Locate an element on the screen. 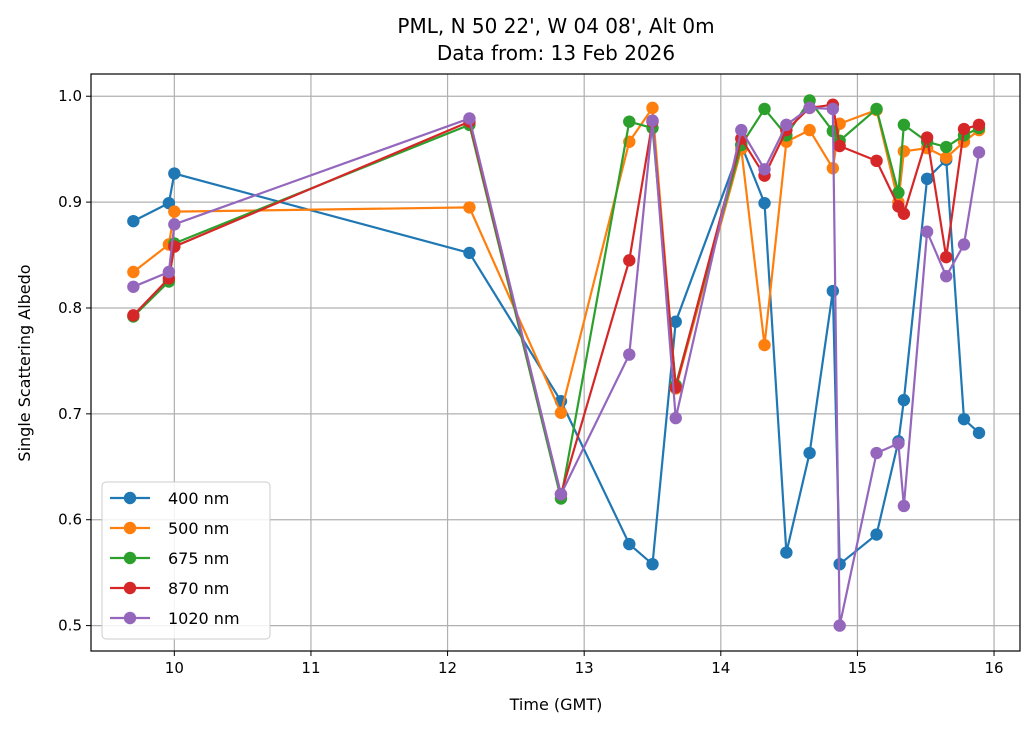  legend: 400 nm 500 nm 675 nm 870 nm 1020 nm is located at coordinates (186, 560).